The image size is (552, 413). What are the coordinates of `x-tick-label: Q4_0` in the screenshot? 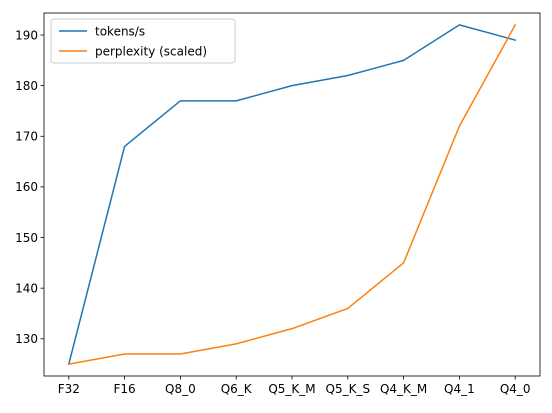 It's located at (515, 389).